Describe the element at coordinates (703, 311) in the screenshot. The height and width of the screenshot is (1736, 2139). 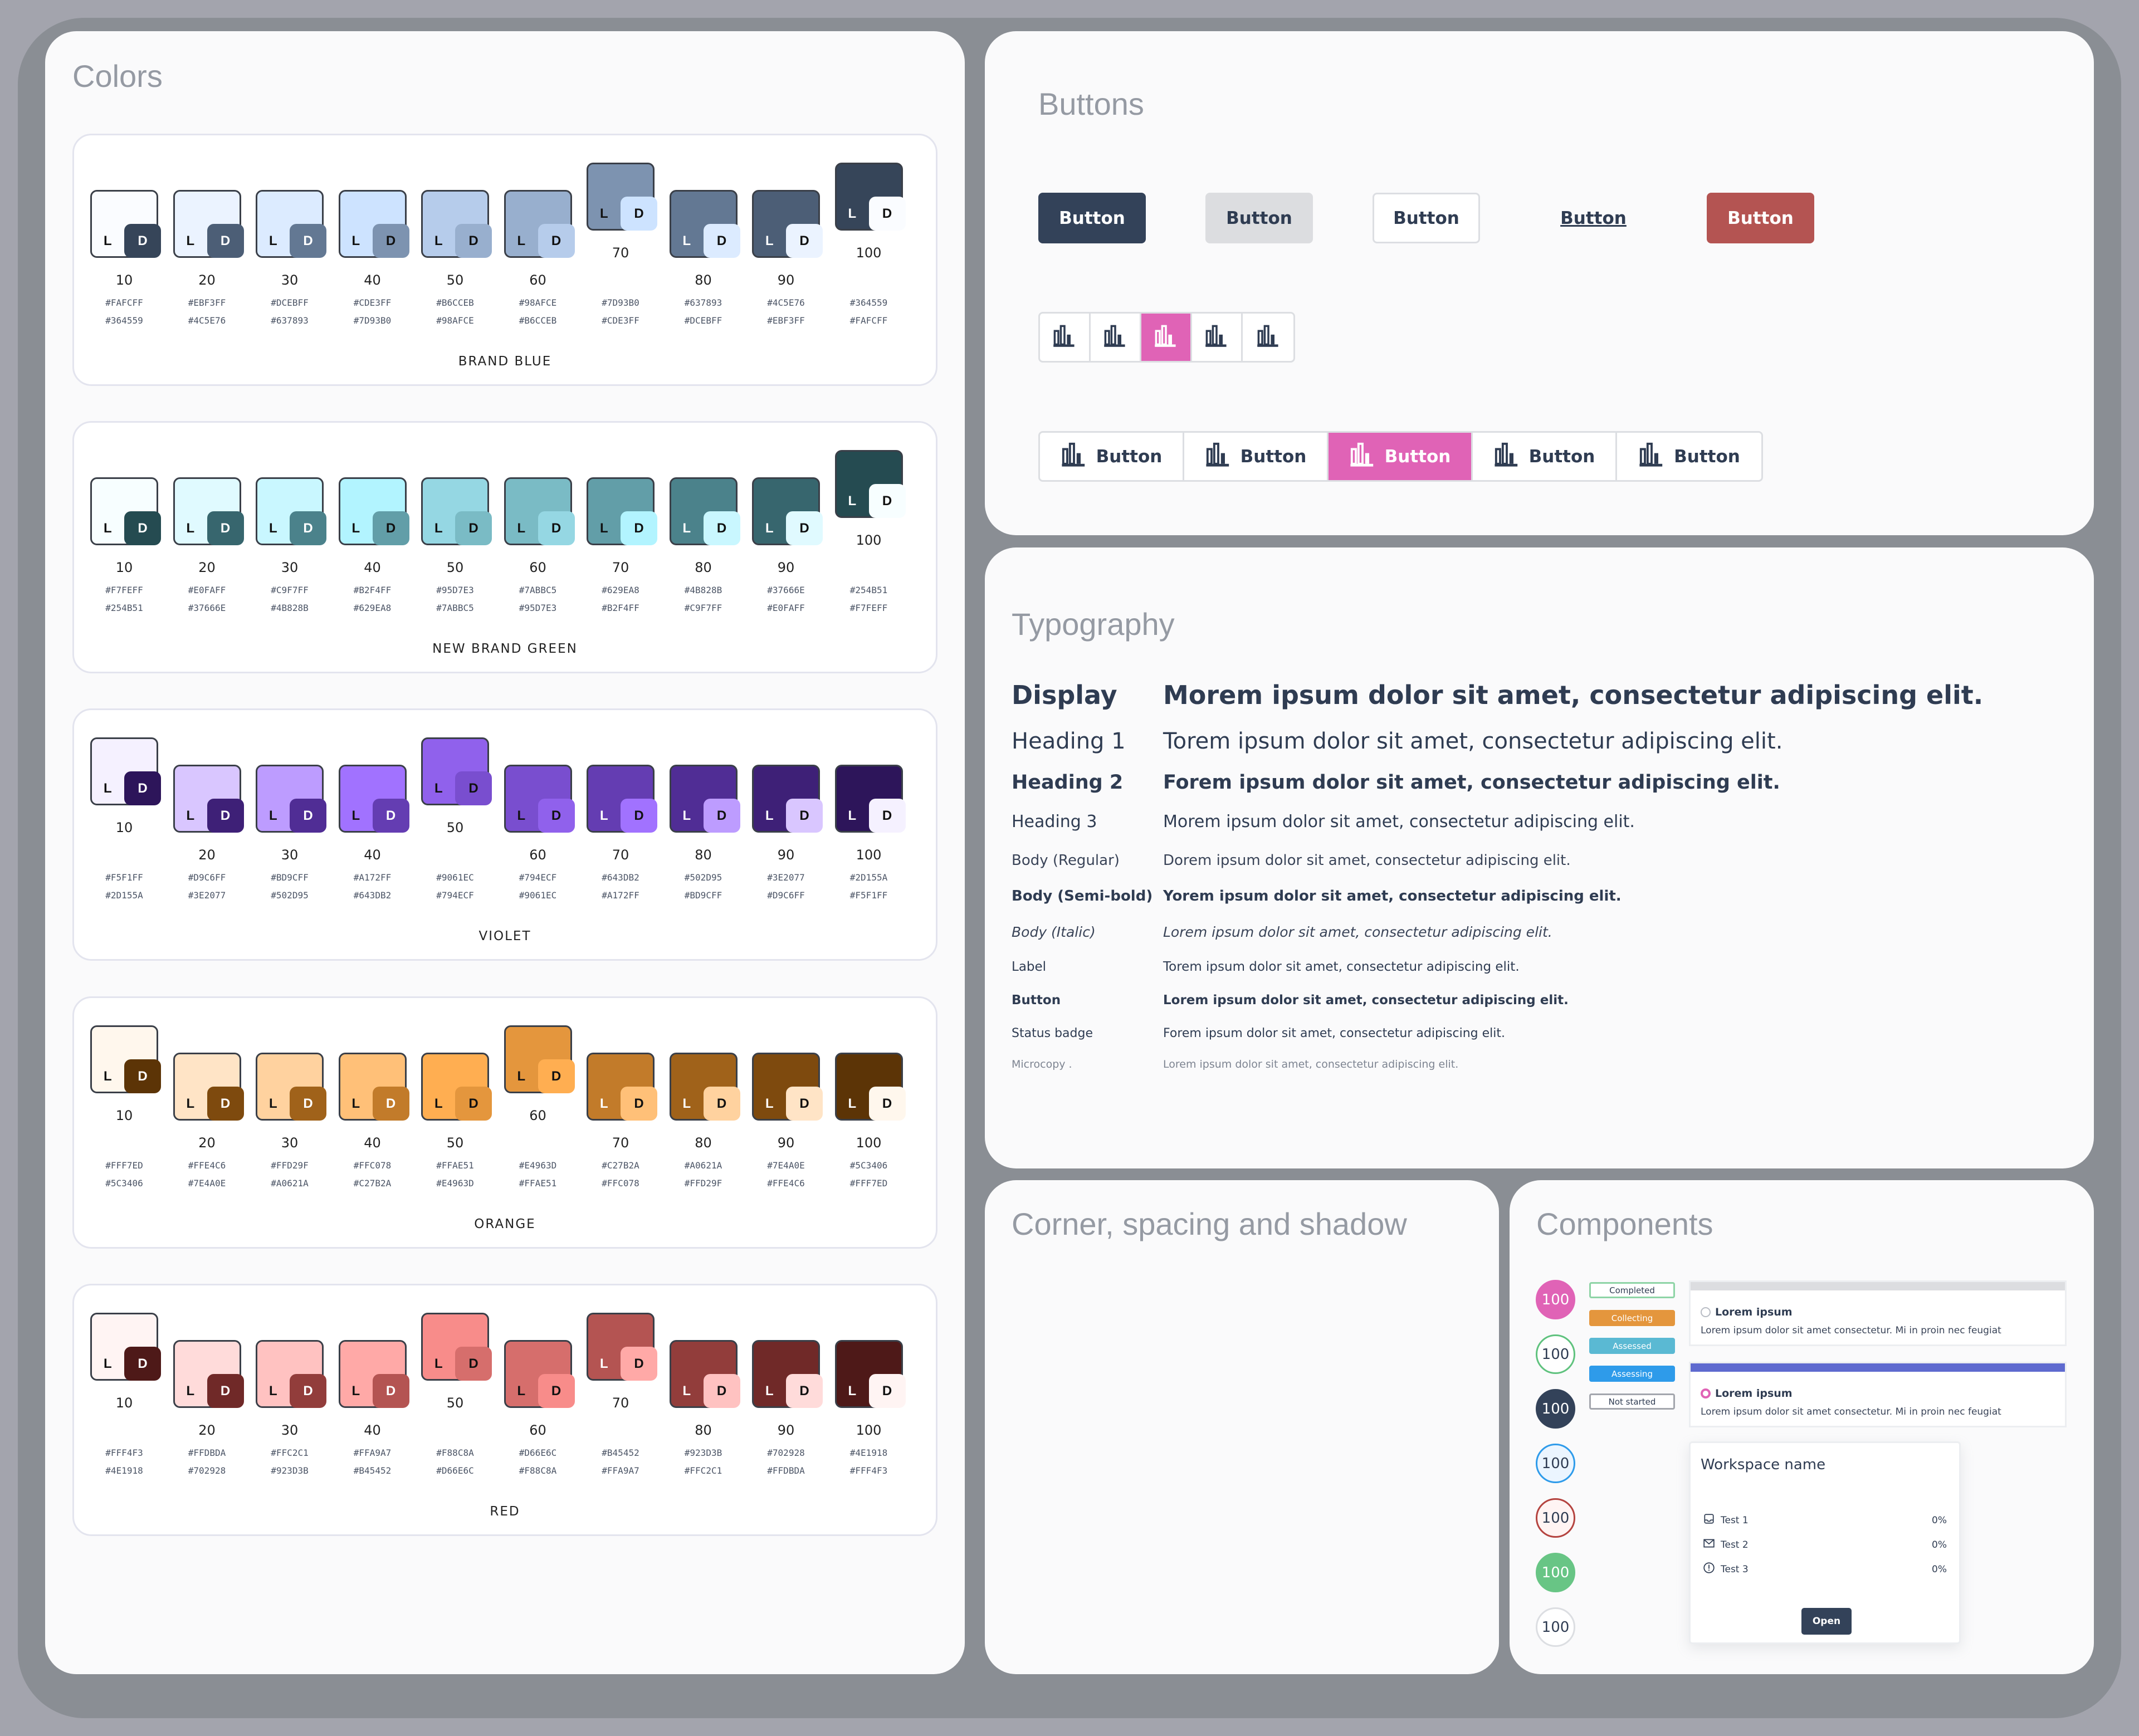
I see `swatch-hex-values: #637893 #DCEBFF` at that location.